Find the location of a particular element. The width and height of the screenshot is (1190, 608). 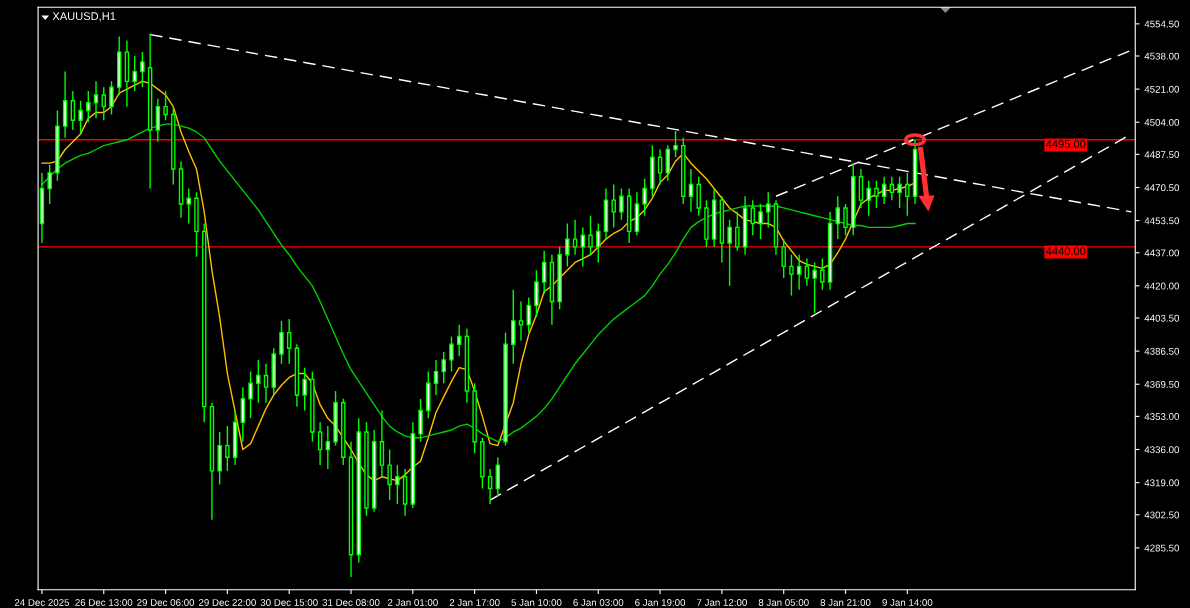

ref-line-label: 4495.00 is located at coordinates (1065, 144).